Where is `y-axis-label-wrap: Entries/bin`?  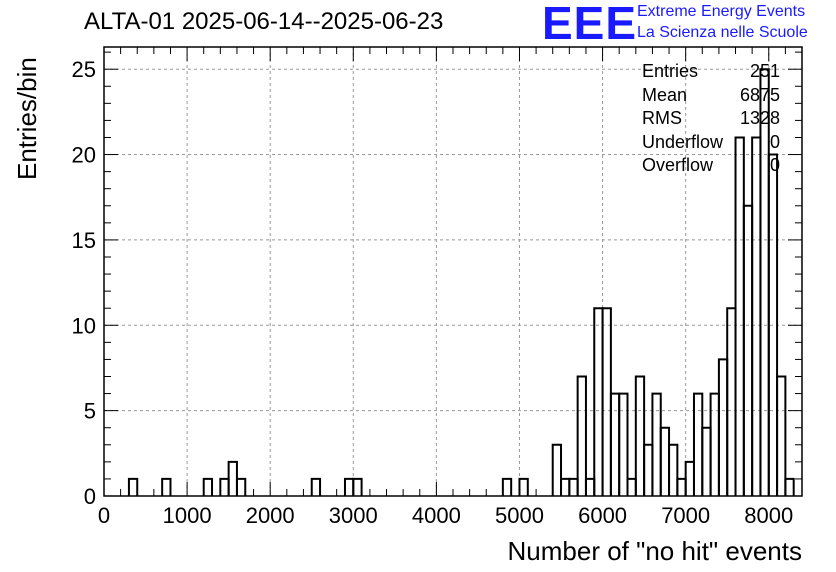
y-axis-label-wrap: Entries/bin is located at coordinates (25, 123).